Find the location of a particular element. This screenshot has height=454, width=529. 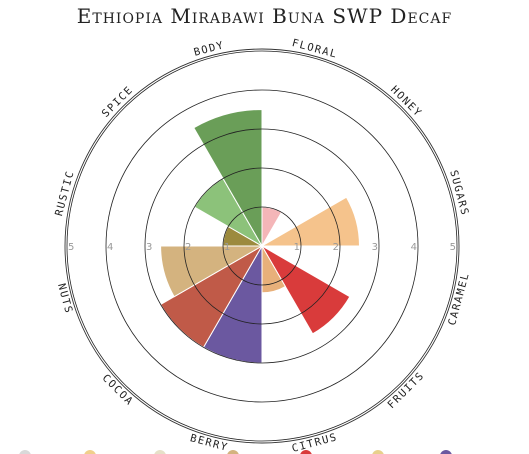

chart-title: Ethiopia Mirabawi Buna SWP Decaf is located at coordinates (264, 16).